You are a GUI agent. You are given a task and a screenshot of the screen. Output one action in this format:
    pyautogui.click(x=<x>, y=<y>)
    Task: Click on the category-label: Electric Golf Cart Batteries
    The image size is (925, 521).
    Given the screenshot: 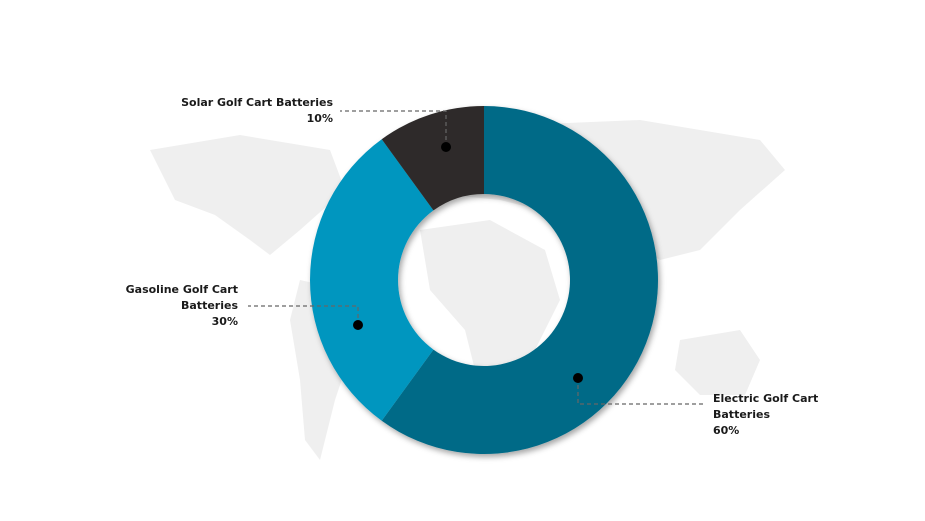 What is the action you would take?
    pyautogui.click(x=766, y=406)
    